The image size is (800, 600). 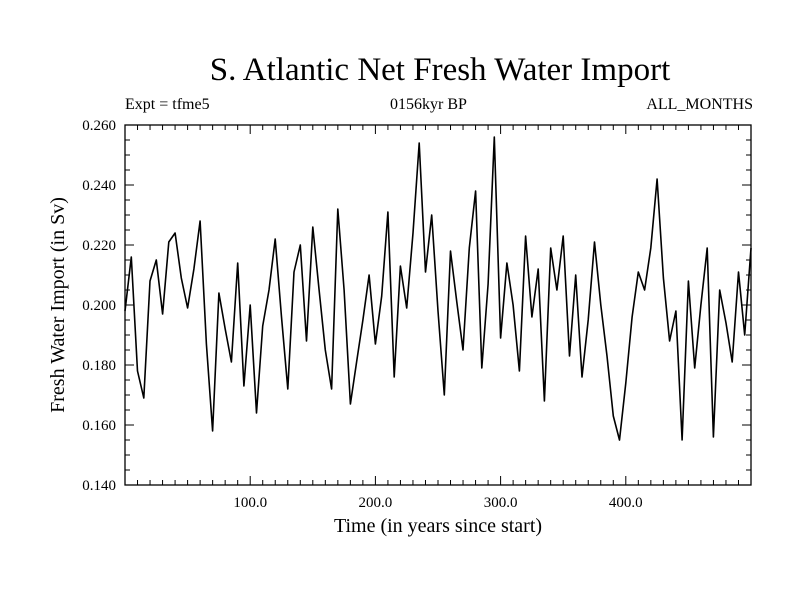 I want to click on period-label: 0156kyr BP, so click(x=428, y=104).